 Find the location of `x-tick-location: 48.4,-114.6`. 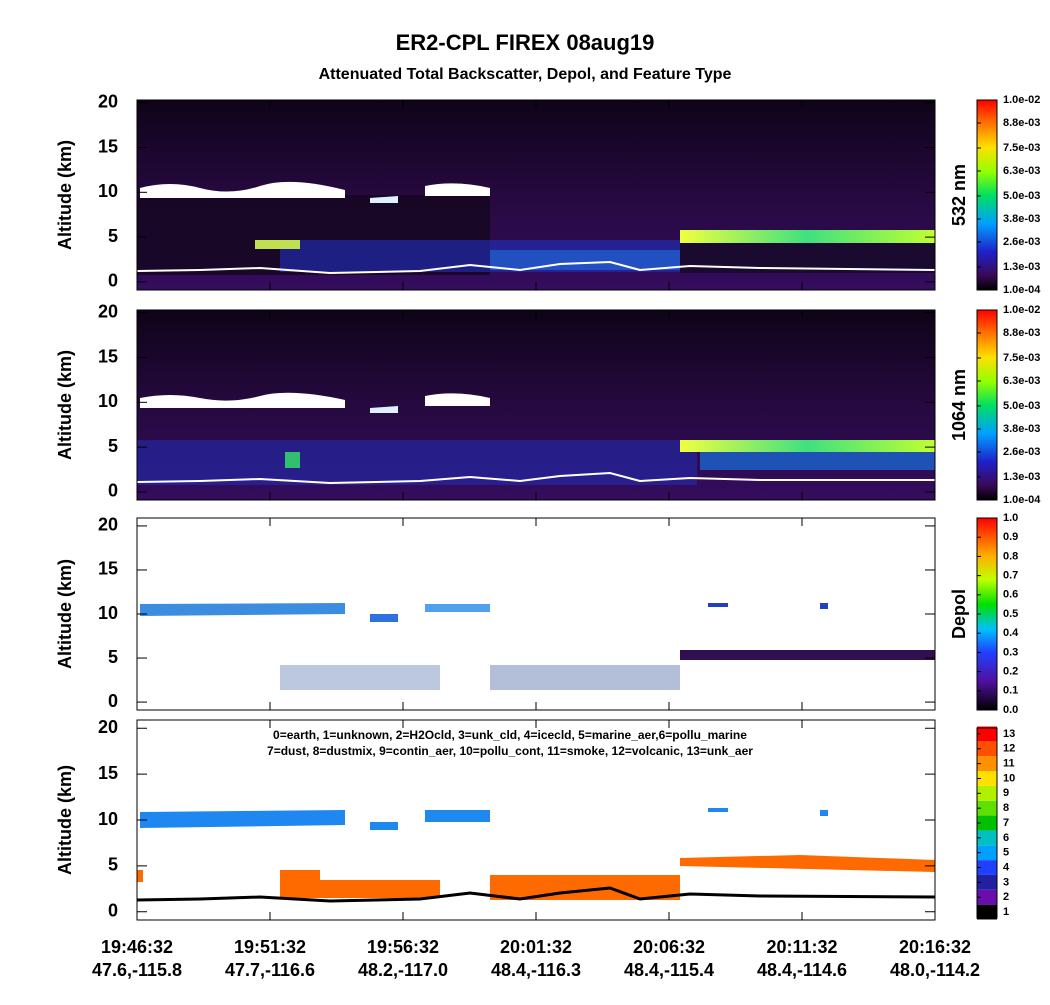

x-tick-location: 48.4,-114.6 is located at coordinates (802, 970).